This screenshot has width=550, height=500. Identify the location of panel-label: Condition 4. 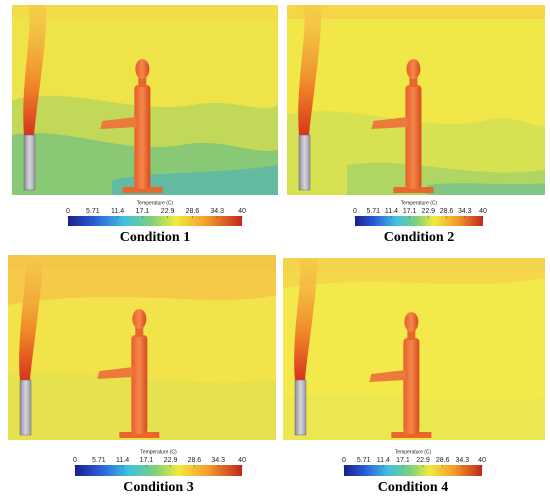
(413, 487).